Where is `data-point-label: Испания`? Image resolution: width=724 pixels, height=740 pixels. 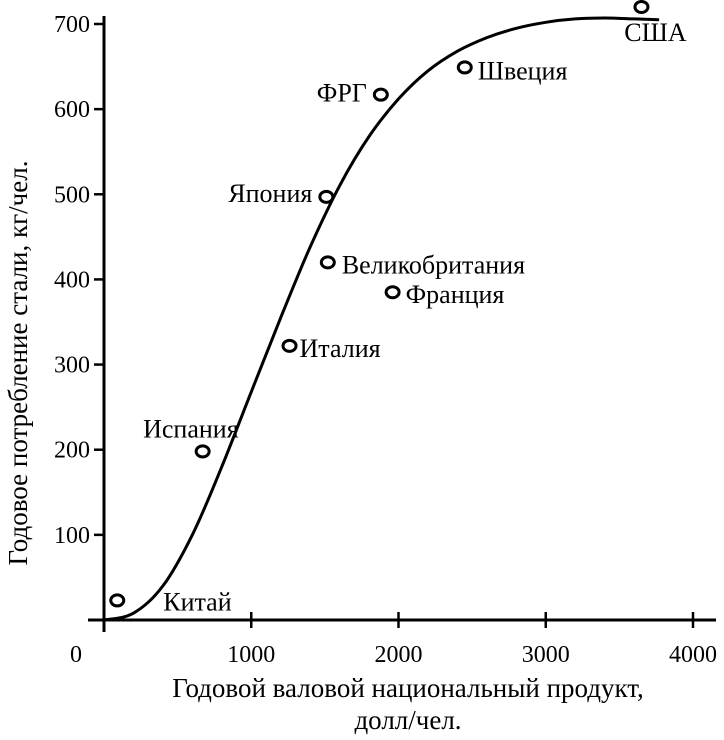 data-point-label: Испания is located at coordinates (191, 428).